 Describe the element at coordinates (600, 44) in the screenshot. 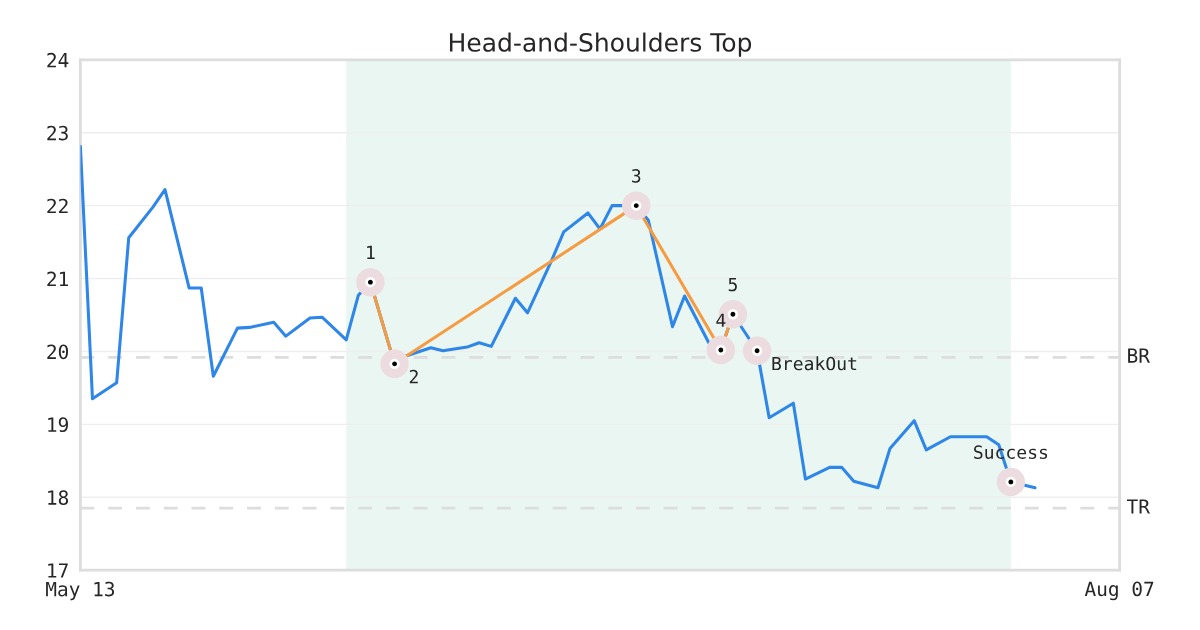

I see `chart-title: Head-and-Shoulders Top` at that location.